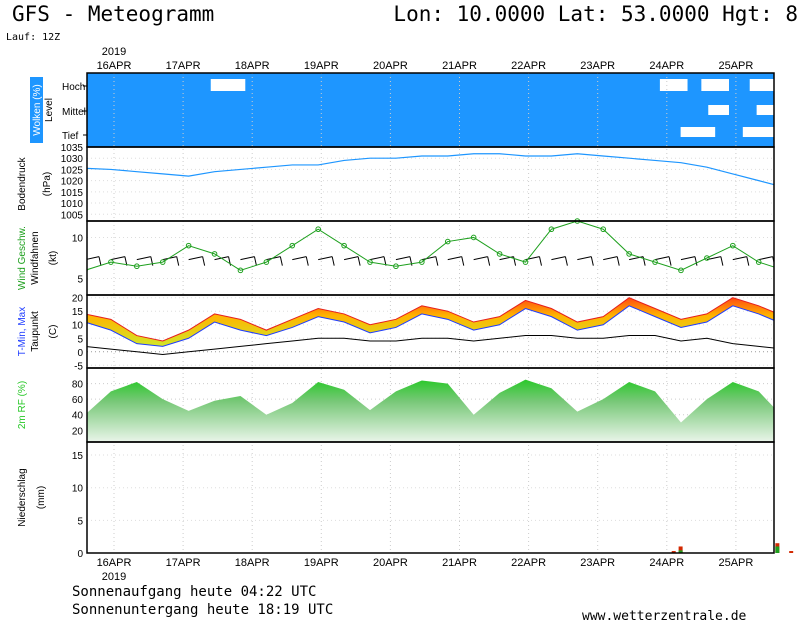 This screenshot has width=800, height=625. I want to click on sunrise-text: Sonnenaufgang heute 04:22 UTC, so click(194, 592).